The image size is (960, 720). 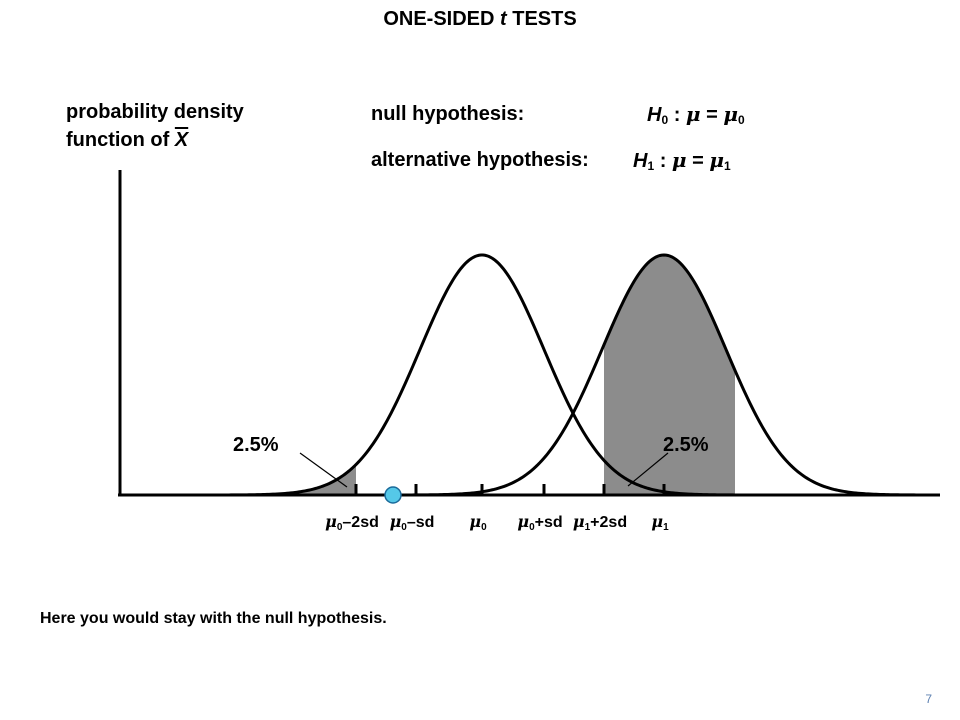 I want to click on h0-mu: μ, so click(x=693, y=114).